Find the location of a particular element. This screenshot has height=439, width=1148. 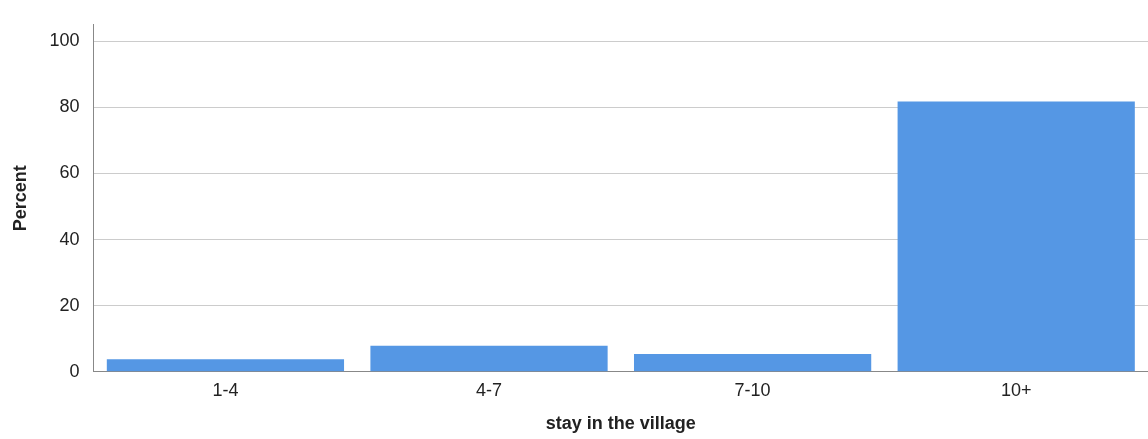

y-axis-title: Percent is located at coordinates (19, 198).